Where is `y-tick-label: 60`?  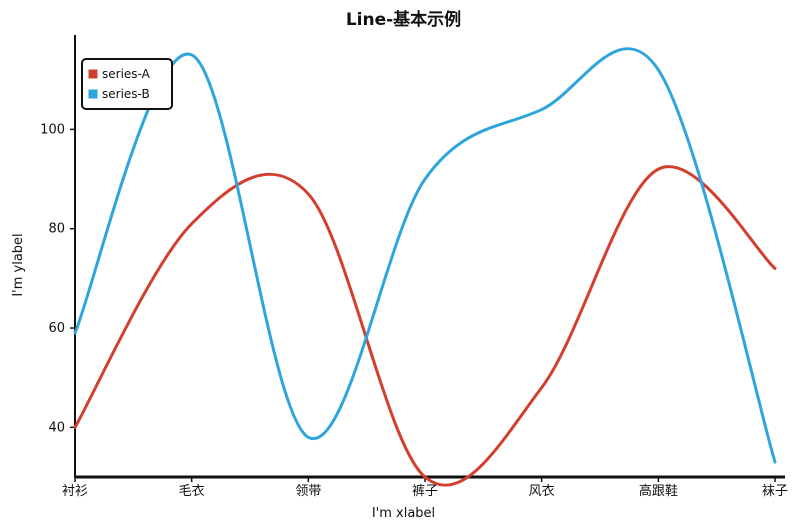
y-tick-label: 60 is located at coordinates (56, 328).